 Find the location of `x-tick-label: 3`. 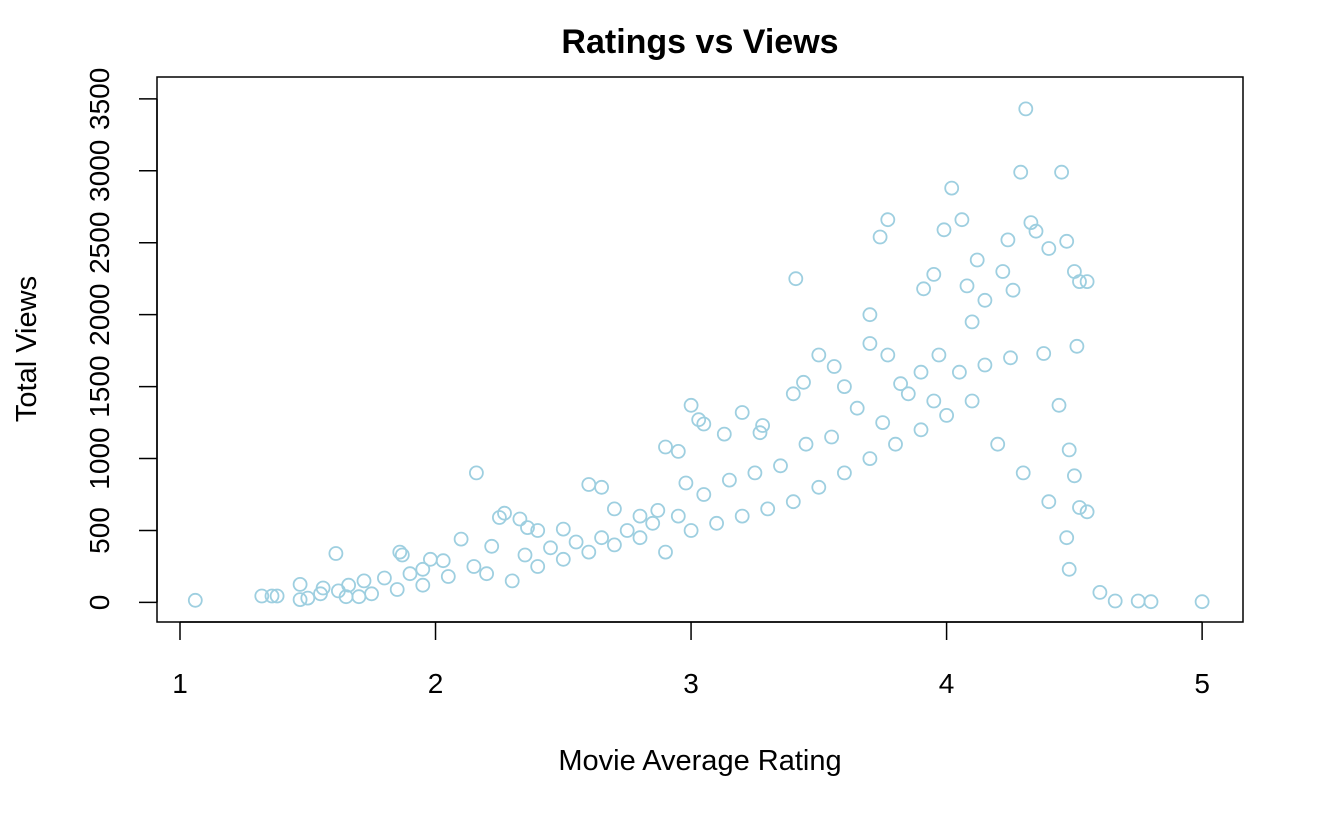

x-tick-label: 3 is located at coordinates (691, 683).